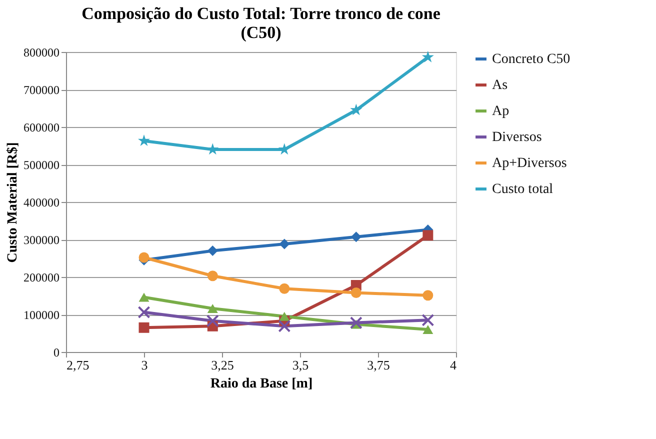  I want to click on y-tick-label: 200000, so click(42, 277).